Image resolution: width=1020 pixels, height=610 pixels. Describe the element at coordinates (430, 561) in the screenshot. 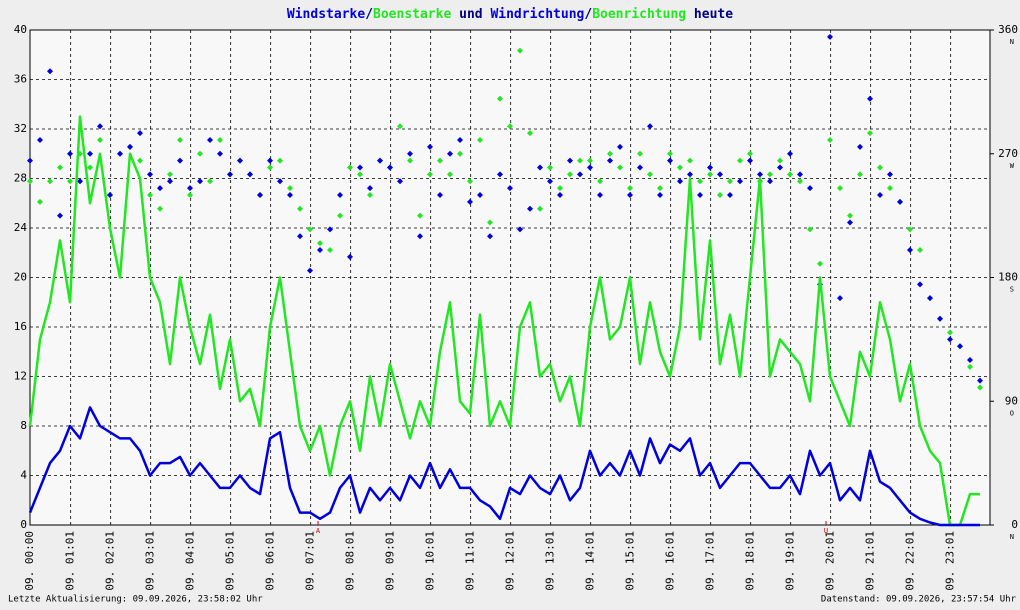

I see `x-tick-label: 09. 10:01` at that location.